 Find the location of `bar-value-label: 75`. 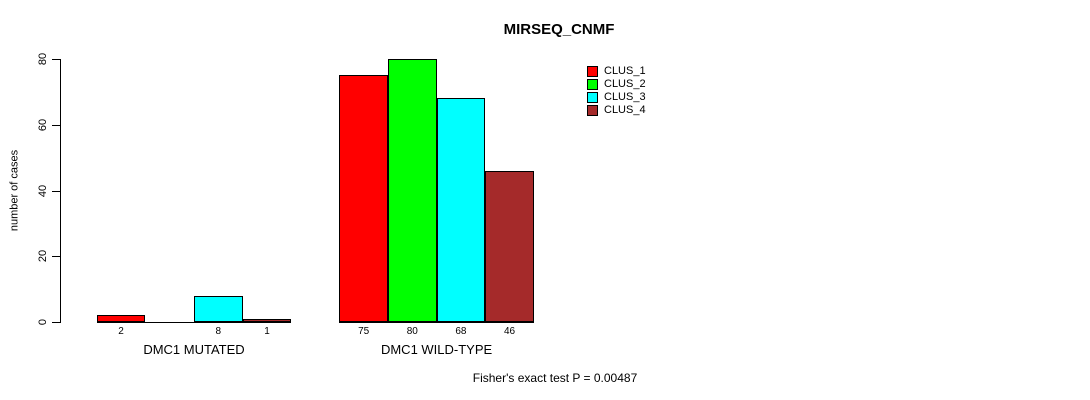

bar-value-label: 75 is located at coordinates (364, 331).